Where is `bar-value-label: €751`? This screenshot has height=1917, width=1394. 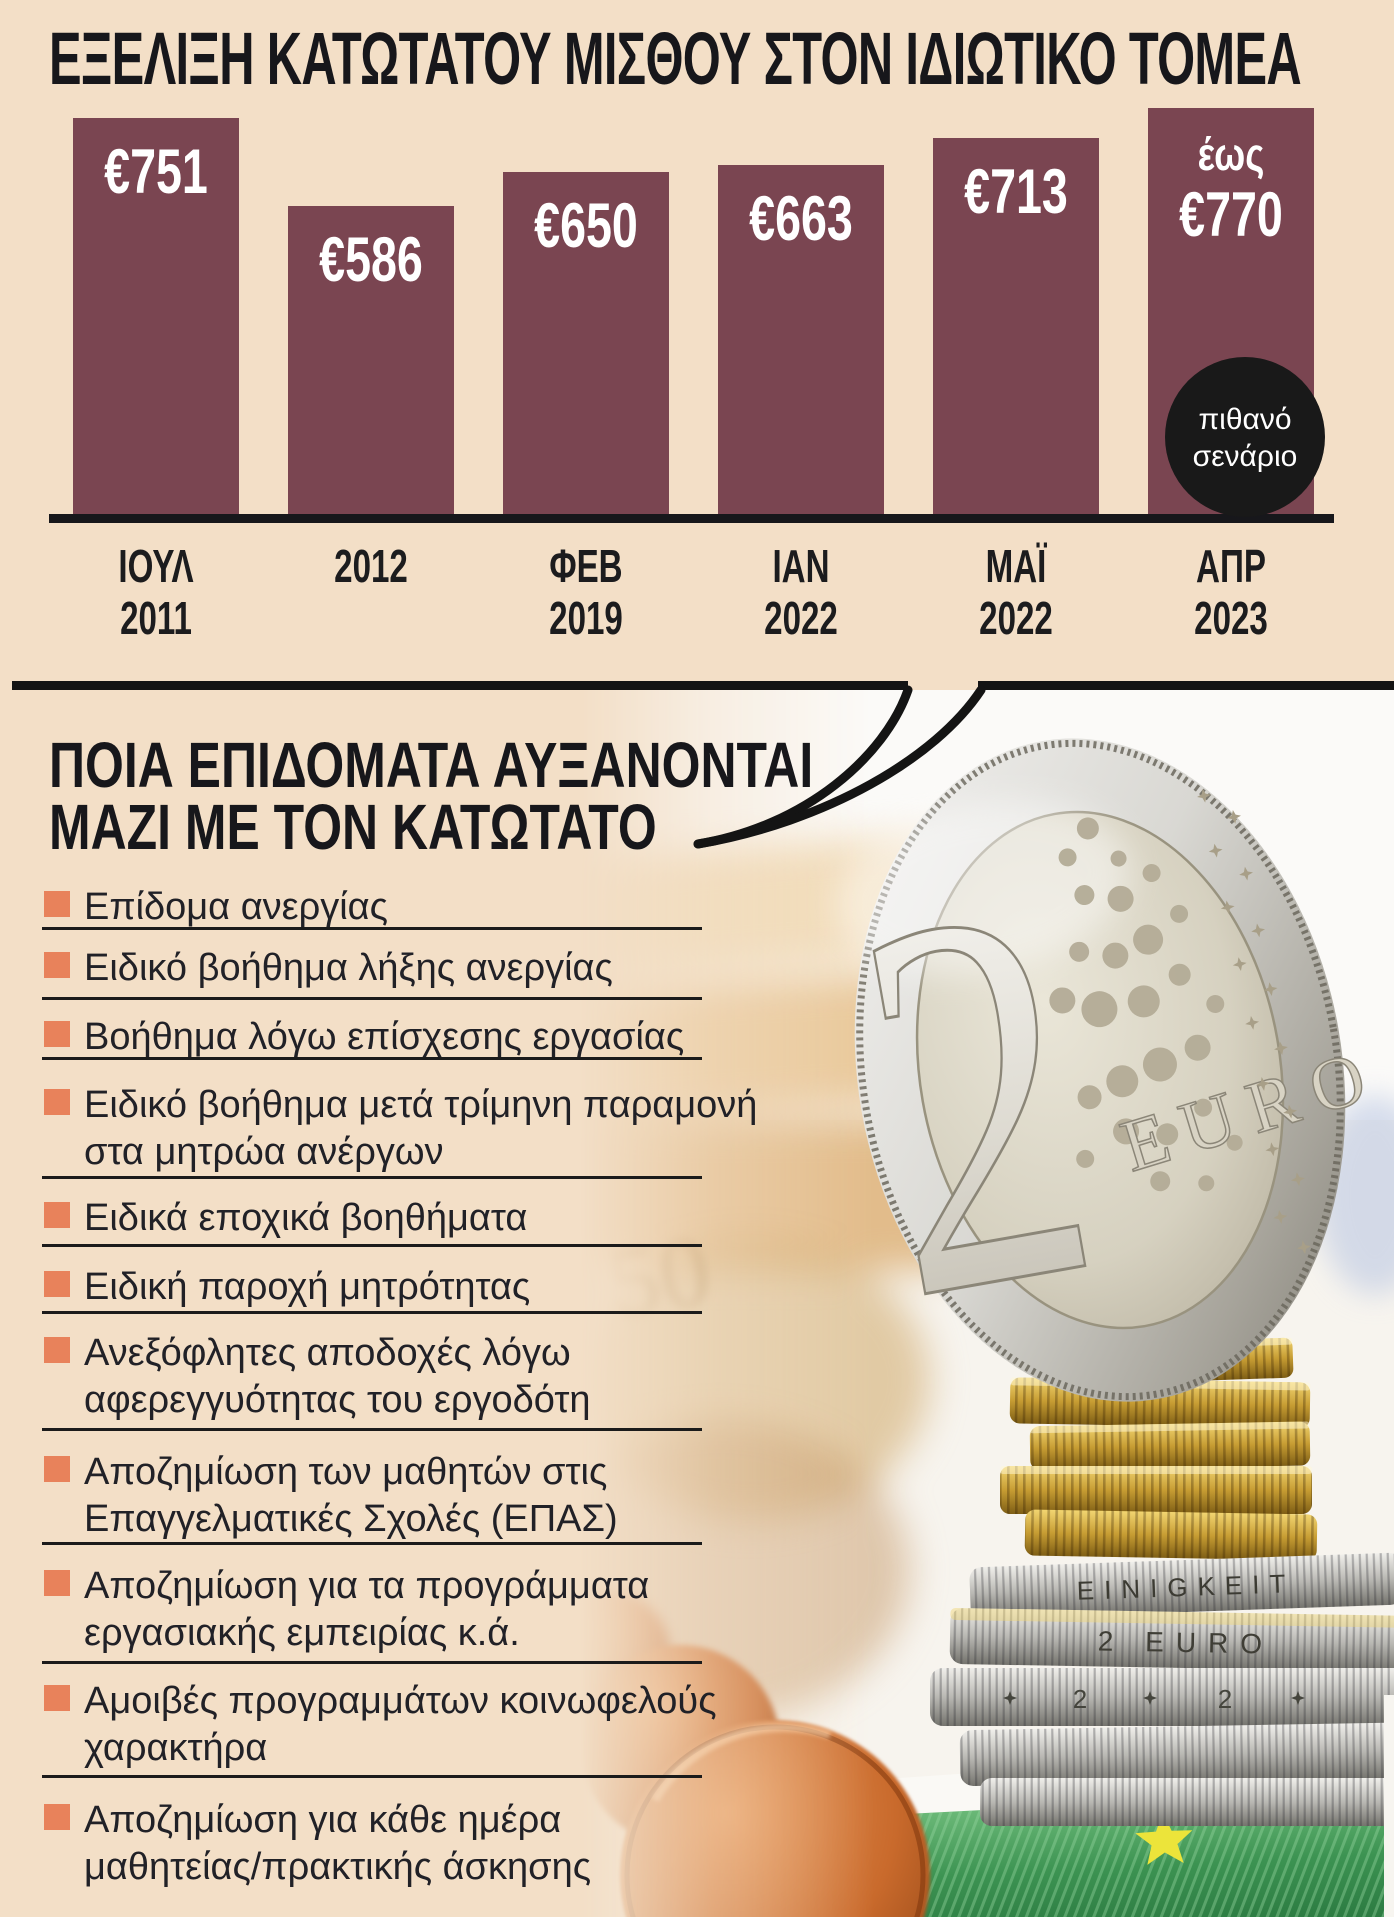
bar-value-label: €751 is located at coordinates (156, 172).